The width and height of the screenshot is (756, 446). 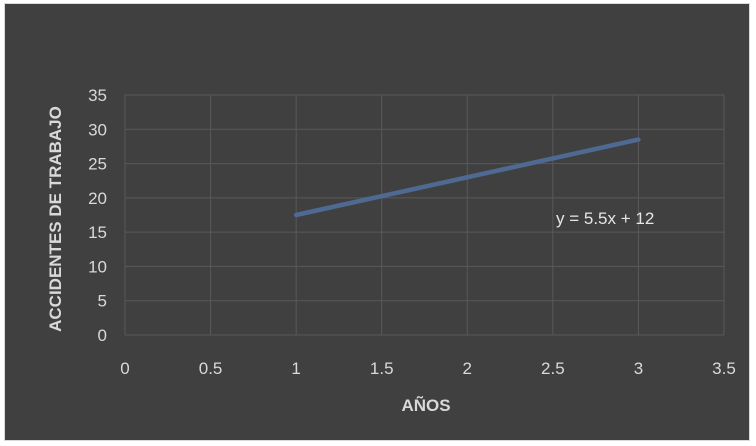 I want to click on y-tick-labels: 0 5 10 15 20 25 30 35, so click(x=97, y=215).